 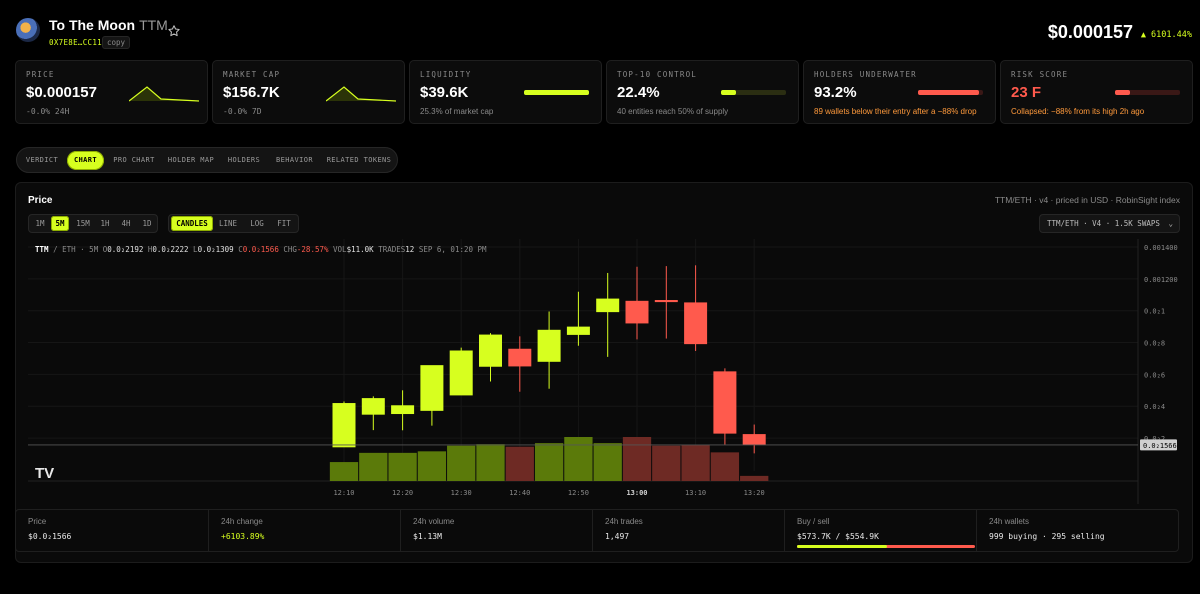 I want to click on volume-bars, so click(x=549, y=459).